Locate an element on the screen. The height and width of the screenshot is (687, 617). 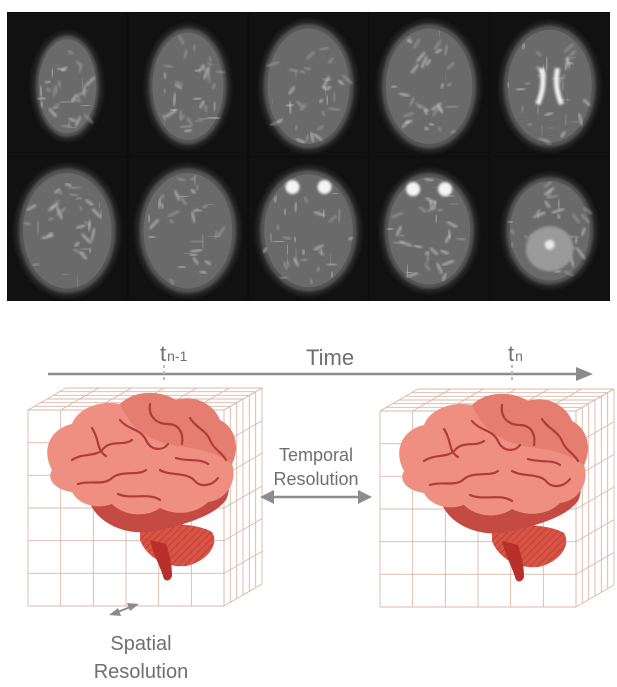
temporal-arrow-left-icon is located at coordinates (267, 497).